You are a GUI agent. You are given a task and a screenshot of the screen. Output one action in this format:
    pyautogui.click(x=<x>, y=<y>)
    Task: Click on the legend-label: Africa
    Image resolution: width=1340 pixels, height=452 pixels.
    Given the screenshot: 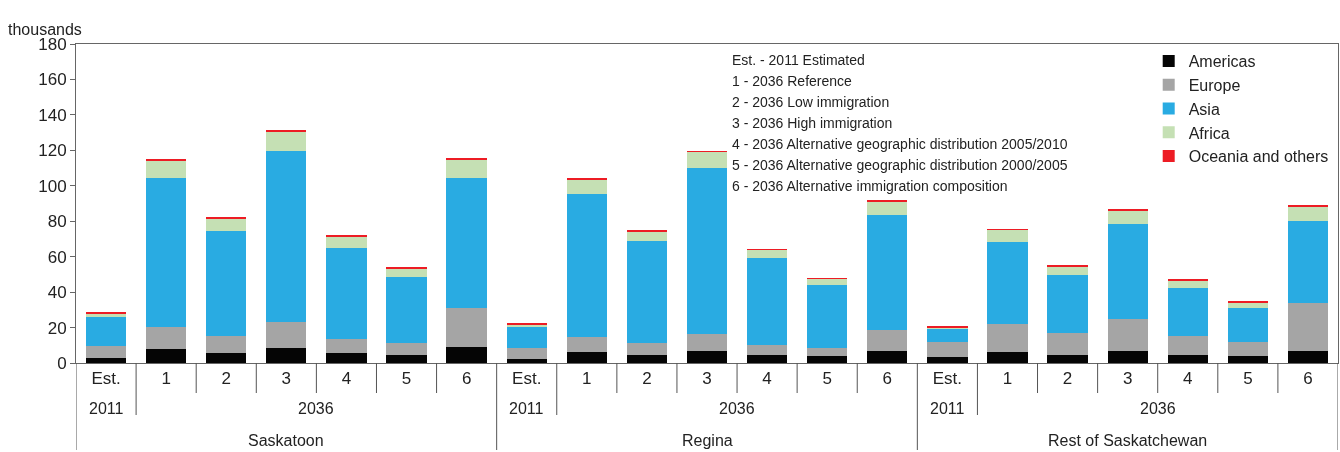 What is the action you would take?
    pyautogui.click(x=1209, y=133)
    